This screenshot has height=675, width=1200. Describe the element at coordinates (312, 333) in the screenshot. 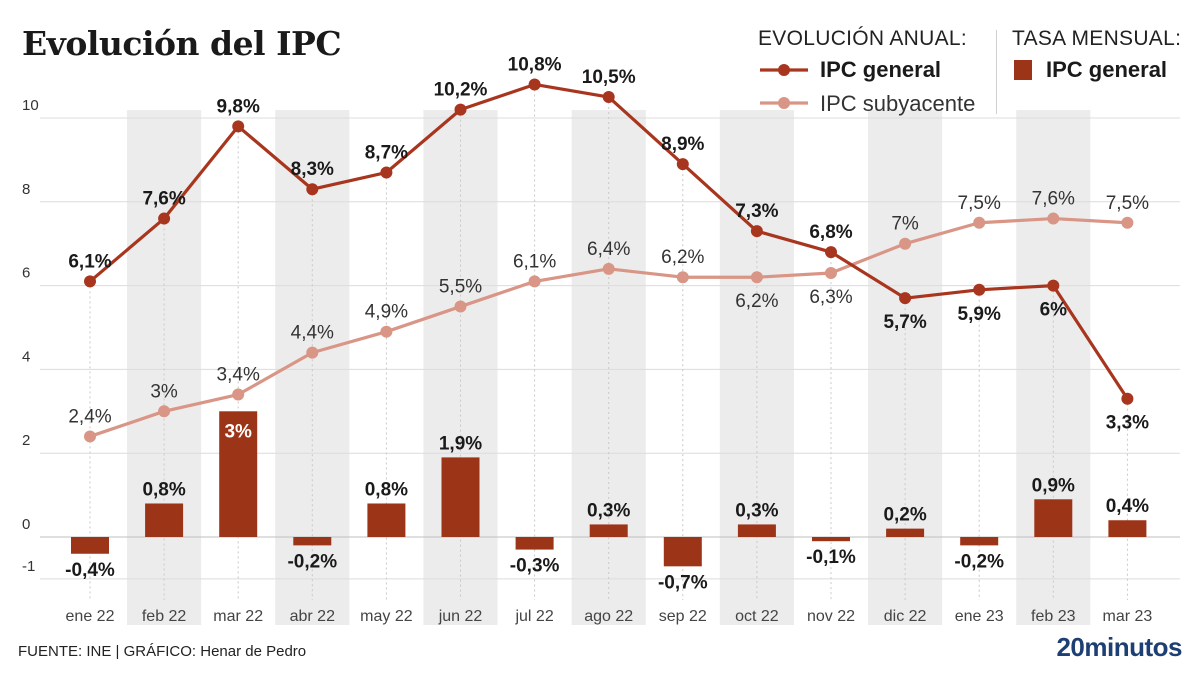

I see `core-label: 4,4%` at that location.